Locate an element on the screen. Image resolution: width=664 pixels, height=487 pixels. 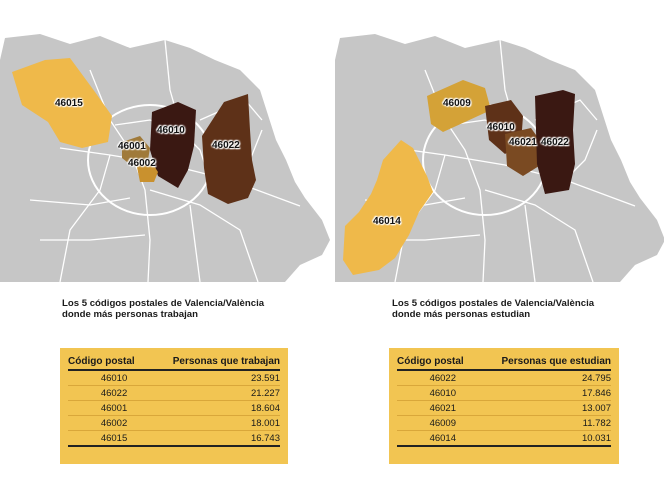
table-row: 46022 24.795 is located at coordinates (504, 378).